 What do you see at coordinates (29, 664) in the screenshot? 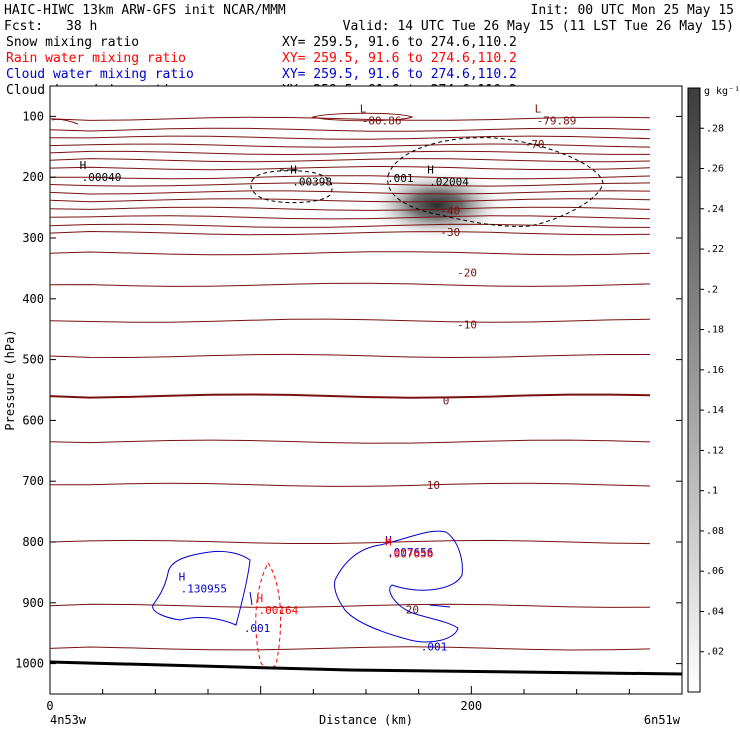
I see `y-tick-label: 1000` at bounding box center [29, 664].